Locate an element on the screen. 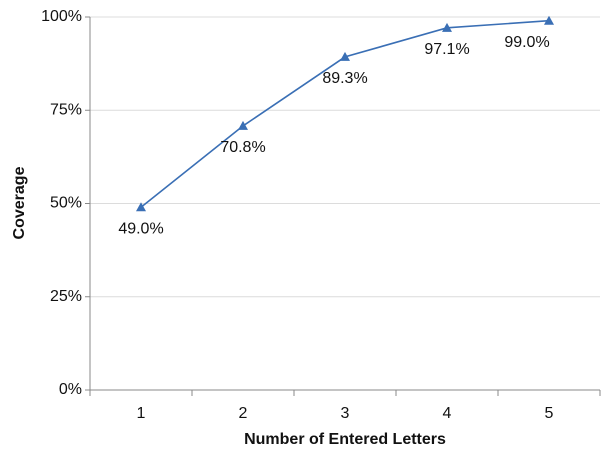 The width and height of the screenshot is (602, 455). y-tick-label: 75% is located at coordinates (66, 109).